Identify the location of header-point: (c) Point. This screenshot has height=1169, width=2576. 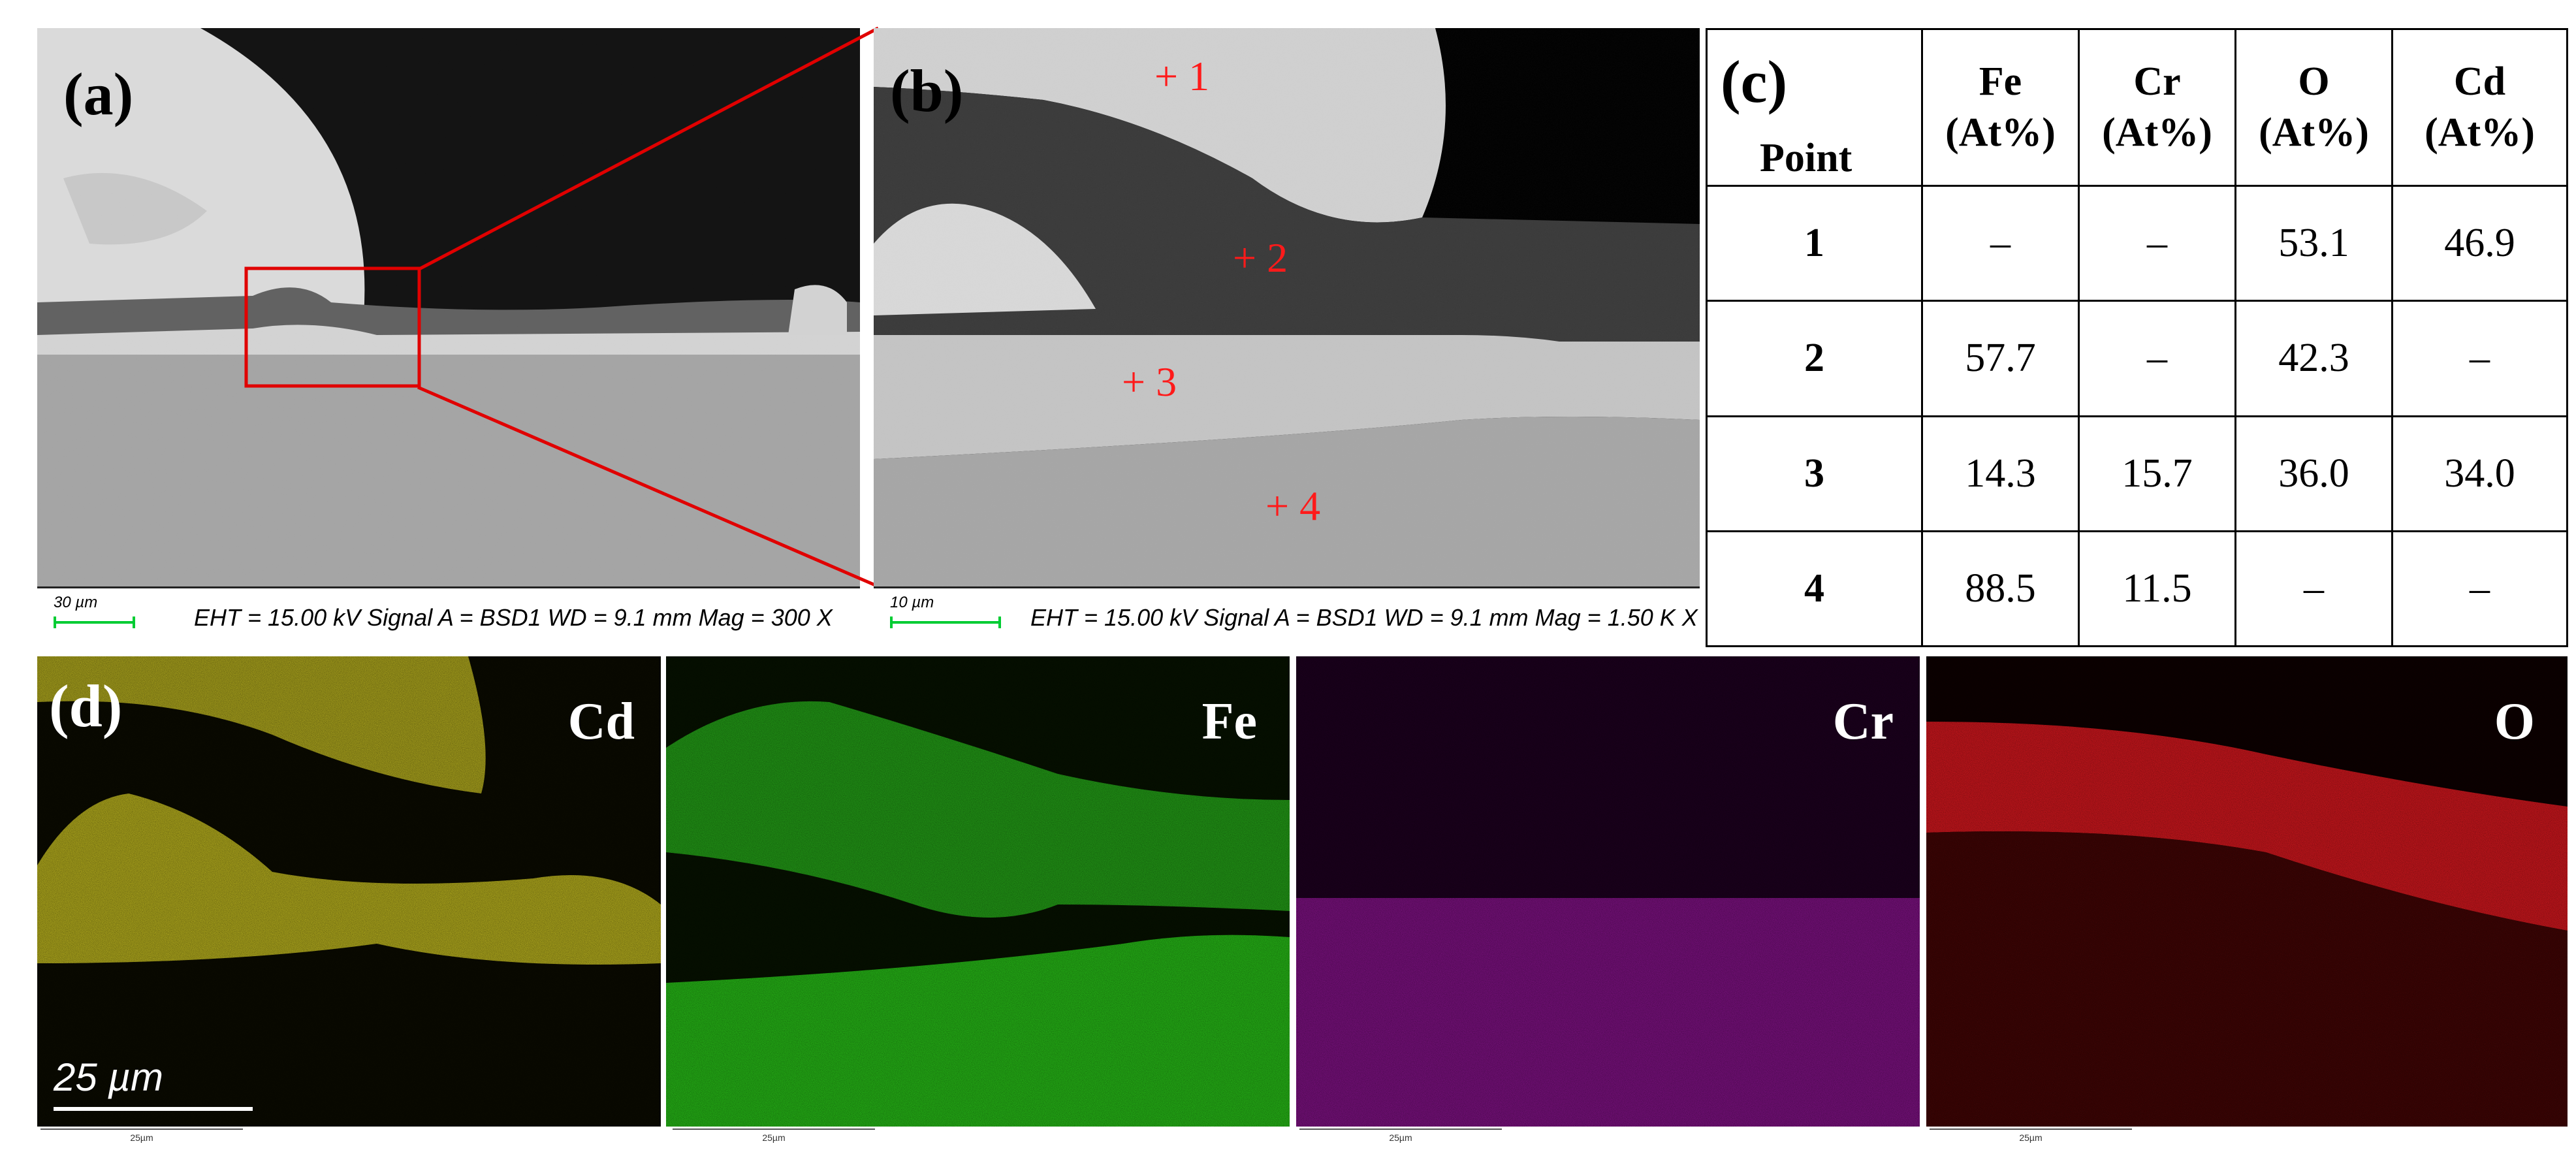
(1814, 107).